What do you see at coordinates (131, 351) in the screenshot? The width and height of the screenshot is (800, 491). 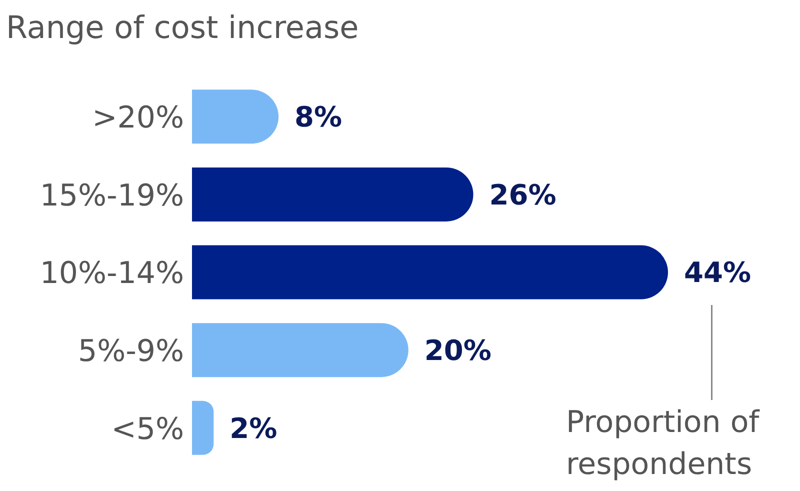 I see `y-tick-label: 5%-9%` at bounding box center [131, 351].